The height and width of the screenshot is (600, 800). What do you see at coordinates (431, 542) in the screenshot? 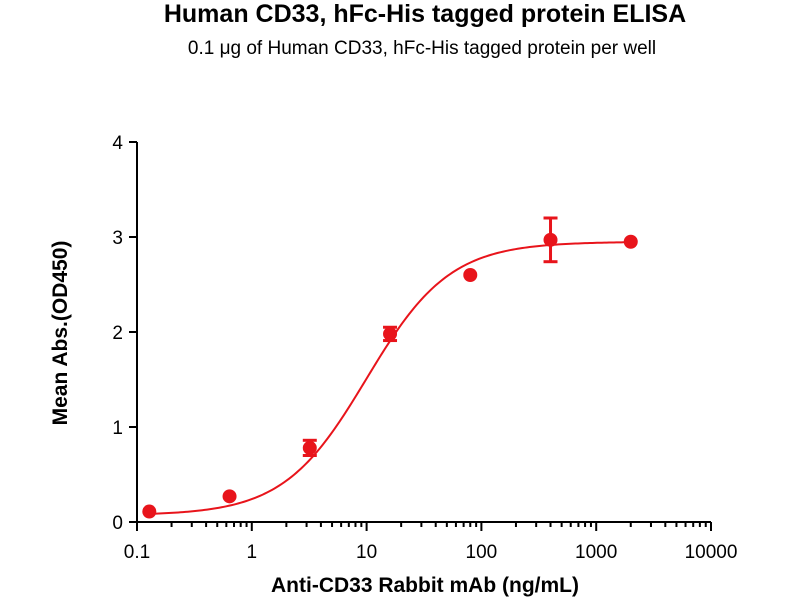
I see `x-axis: 0.1 1 10 100 1000 10000` at bounding box center [431, 542].